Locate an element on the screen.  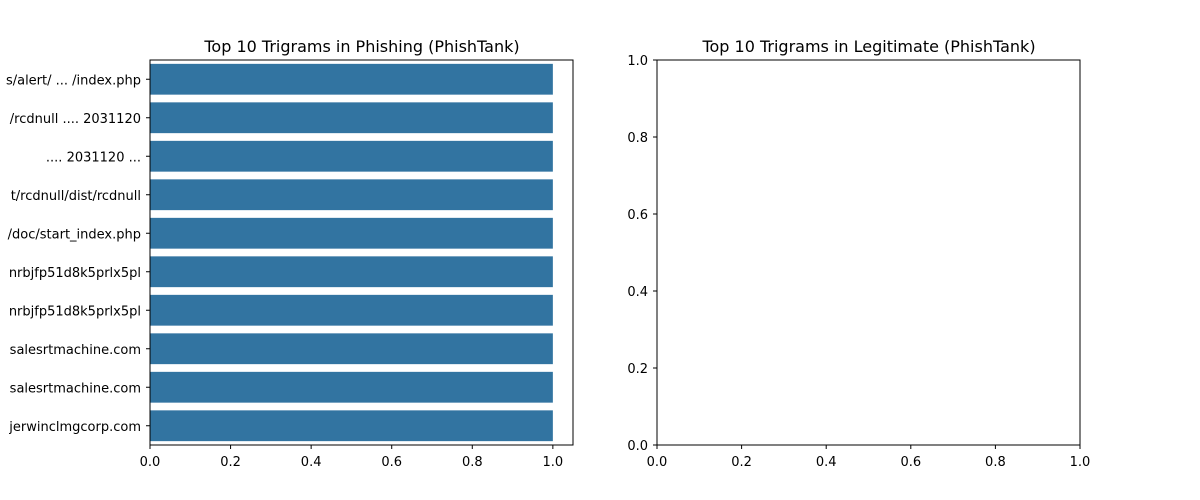
y-tick-label: 0.8 is located at coordinates (637, 138).